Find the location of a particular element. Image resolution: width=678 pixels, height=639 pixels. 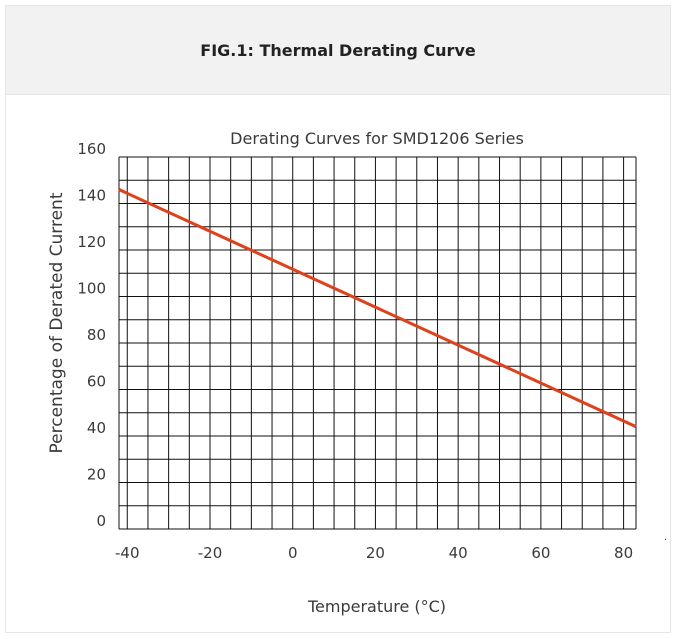

x-tick-label: -20 is located at coordinates (210, 553).